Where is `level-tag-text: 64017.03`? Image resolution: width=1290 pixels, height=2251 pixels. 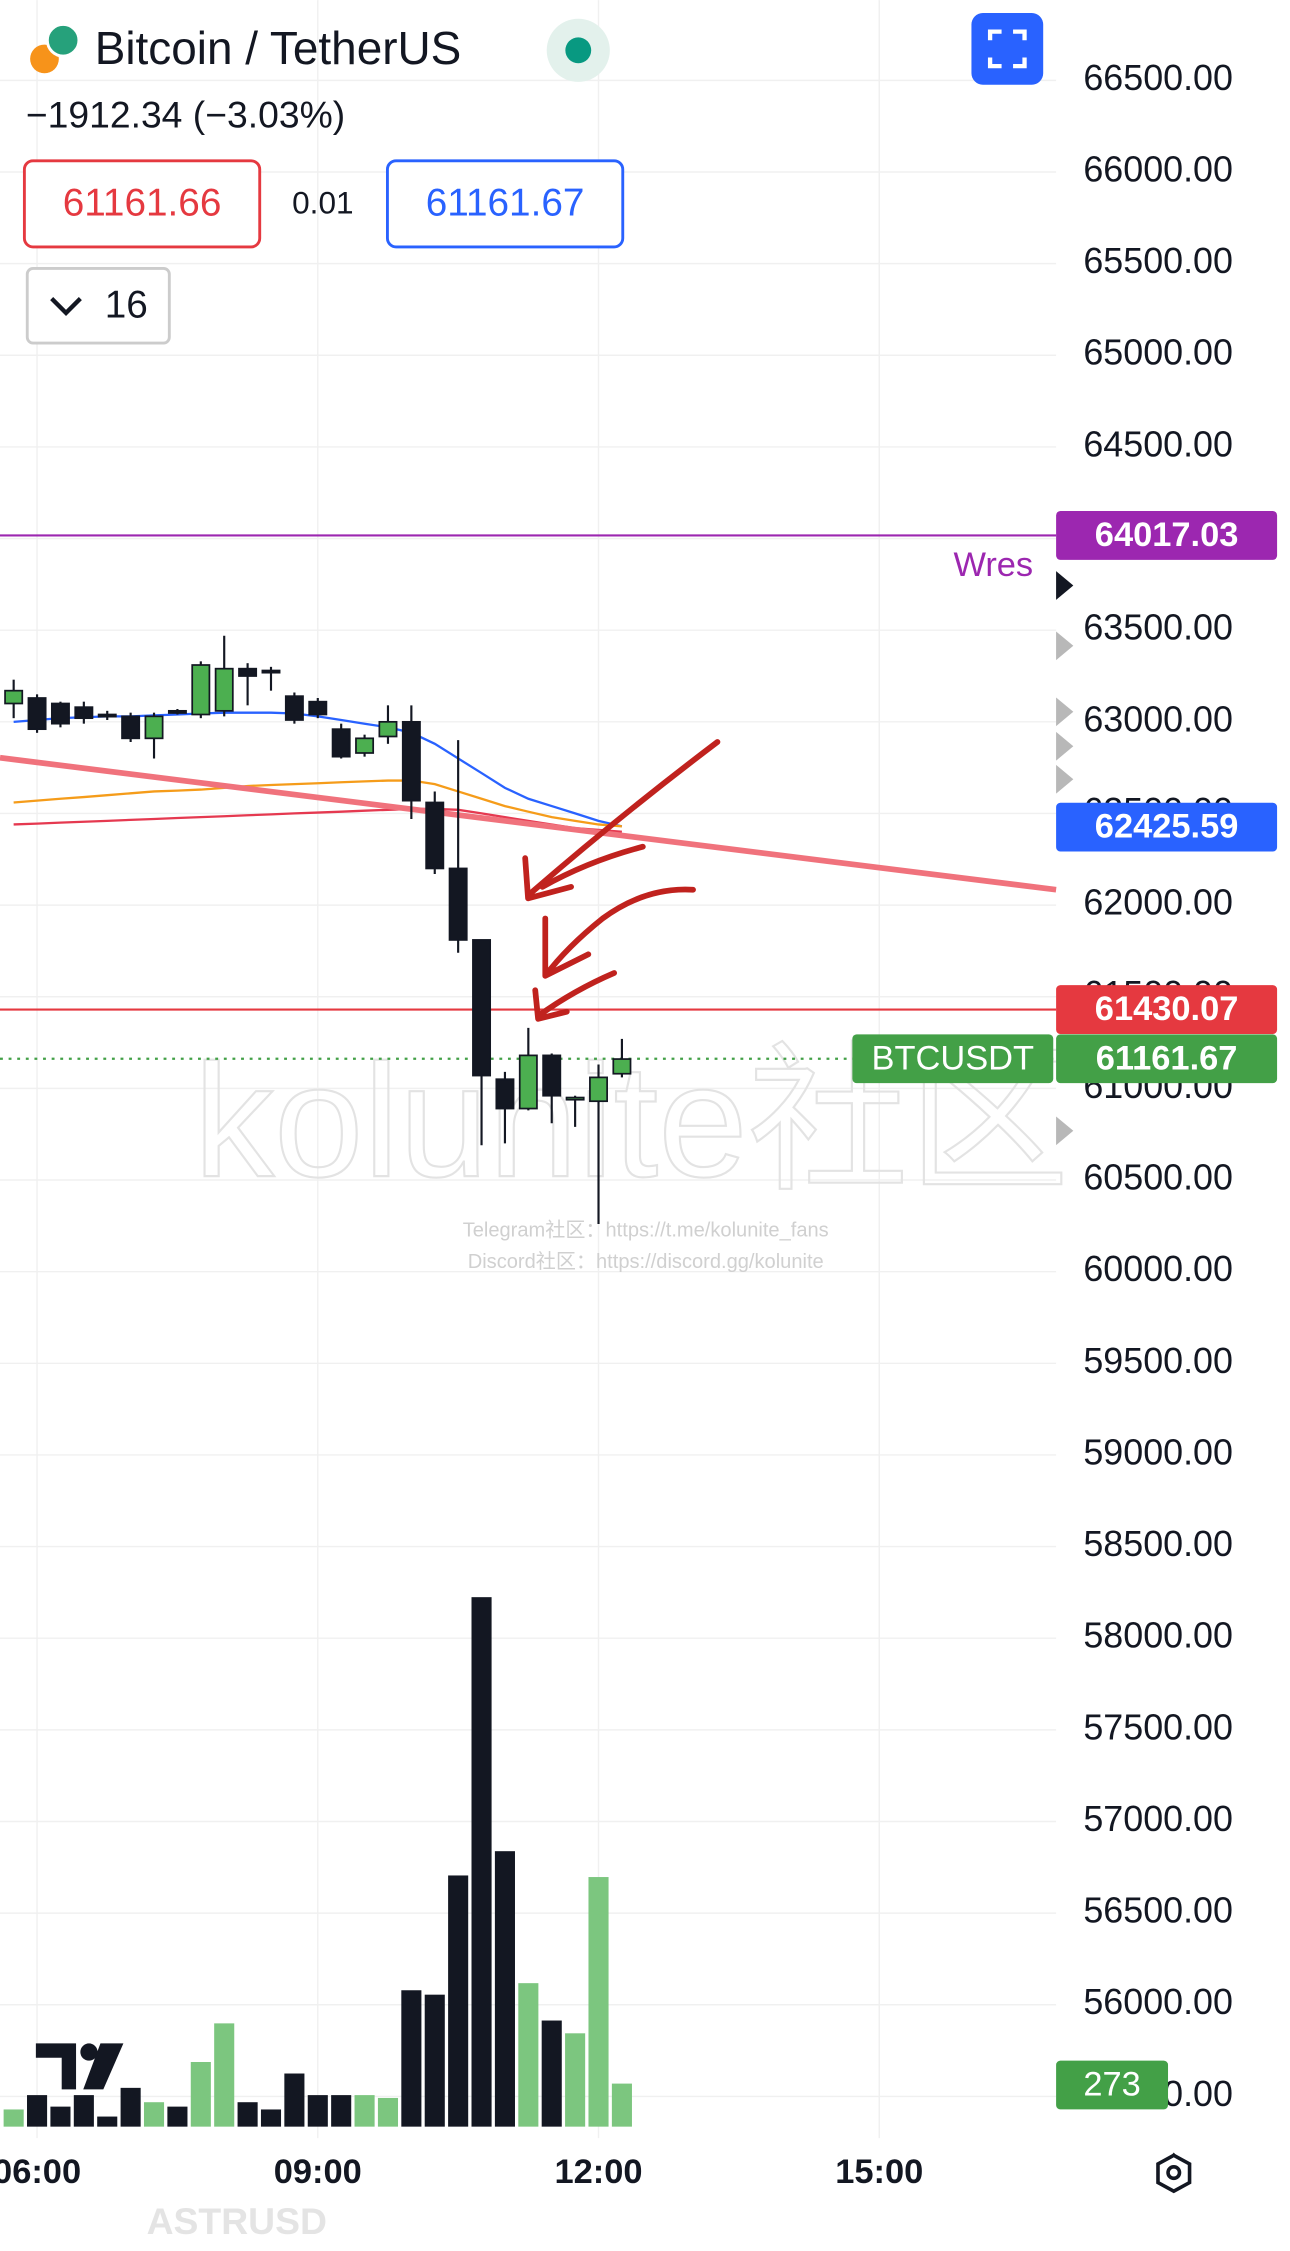 level-tag-text: 64017.03 is located at coordinates (1167, 535).